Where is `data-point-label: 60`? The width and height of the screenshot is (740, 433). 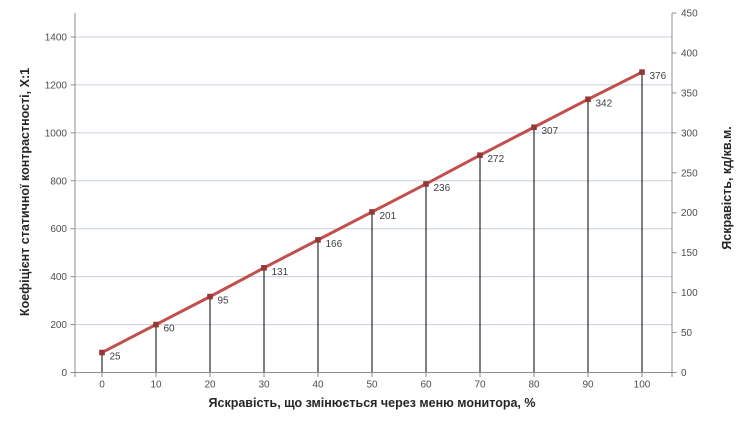
data-point-label: 60 is located at coordinates (170, 329).